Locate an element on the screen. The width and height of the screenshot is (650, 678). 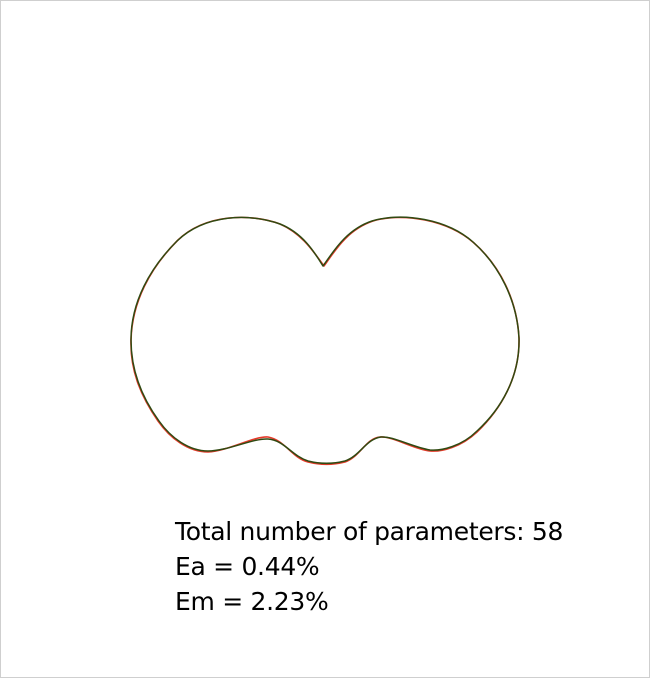
total-parameters-text: Total number of parameters: 58 is located at coordinates (369, 531).